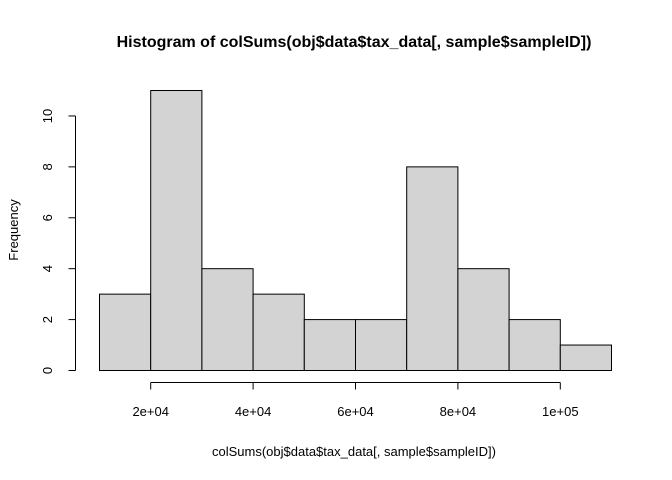  I want to click on y-tick-label: 2, so click(47, 319).